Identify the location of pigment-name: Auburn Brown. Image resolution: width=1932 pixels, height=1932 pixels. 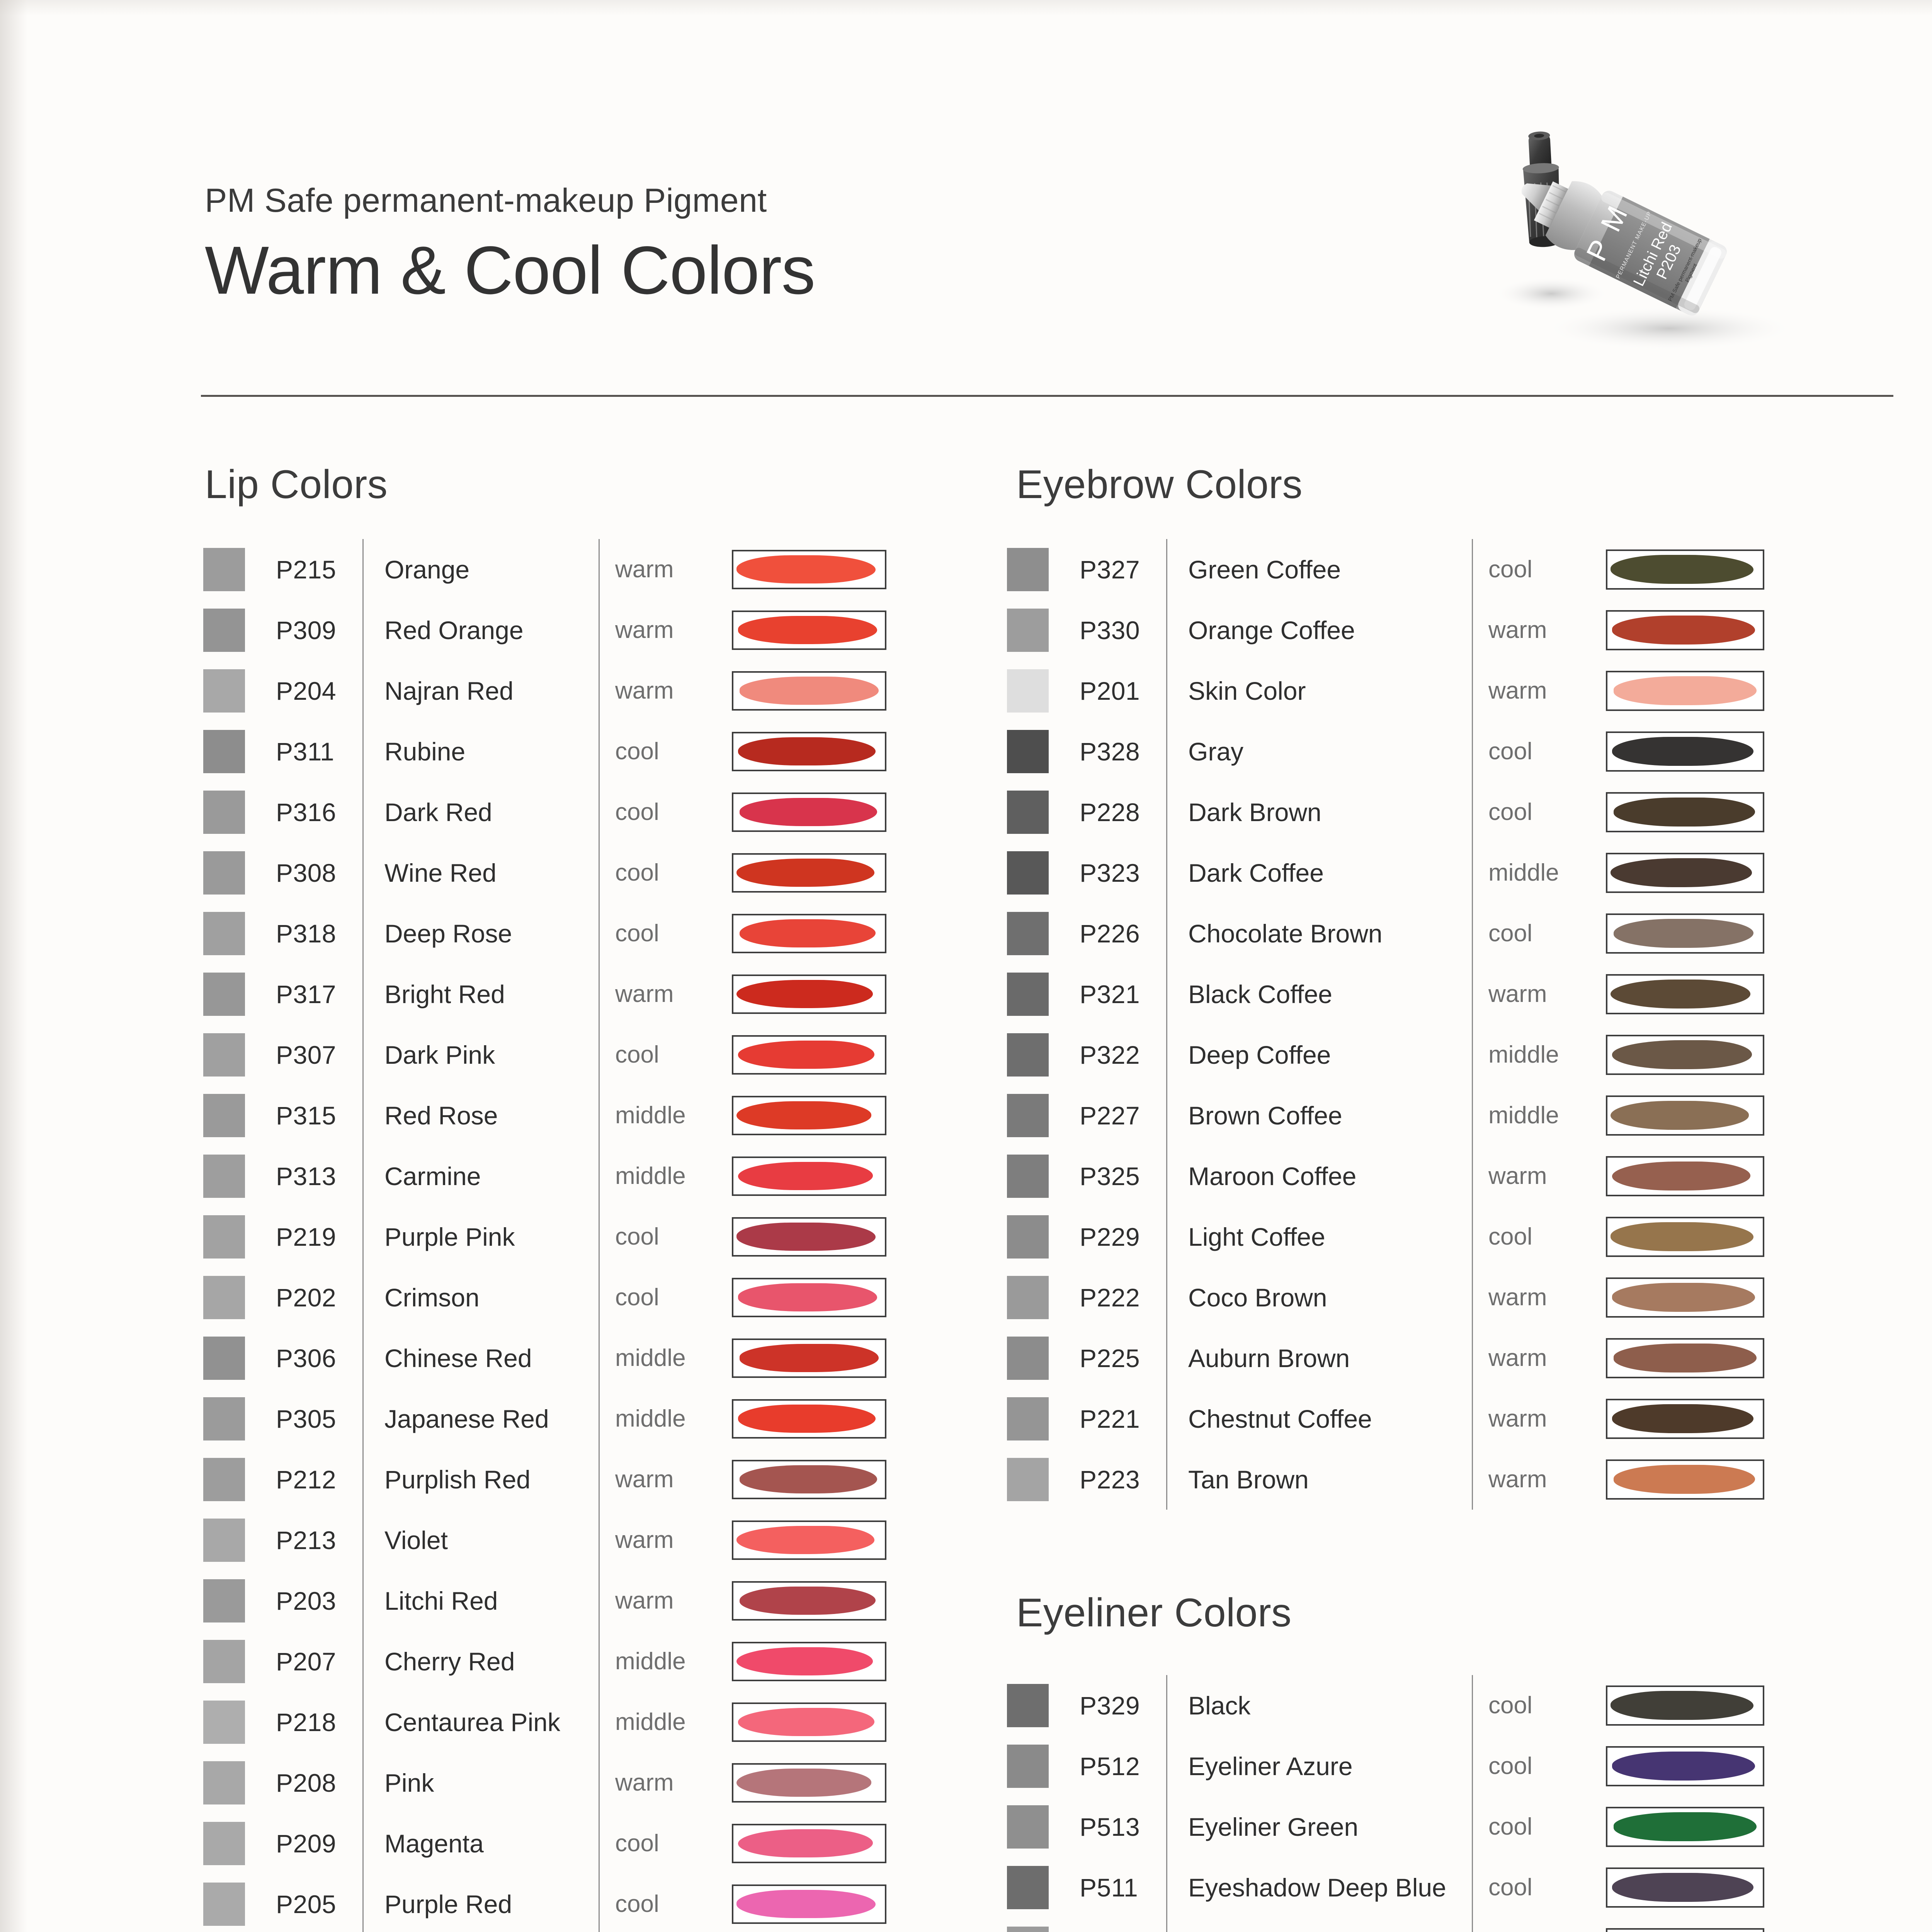
(1269, 1358).